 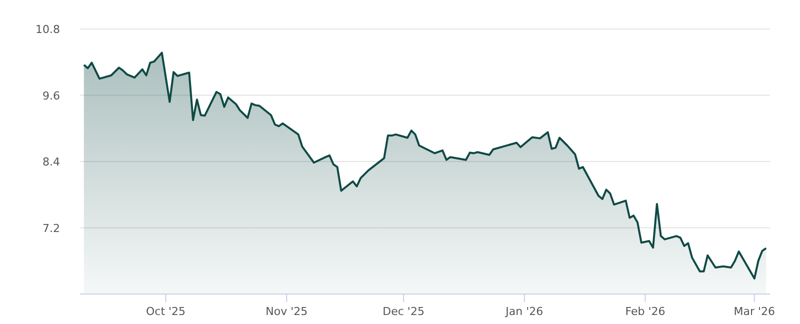 What do you see at coordinates (166, 311) in the screenshot?
I see `x-tick-label: Oct '25` at bounding box center [166, 311].